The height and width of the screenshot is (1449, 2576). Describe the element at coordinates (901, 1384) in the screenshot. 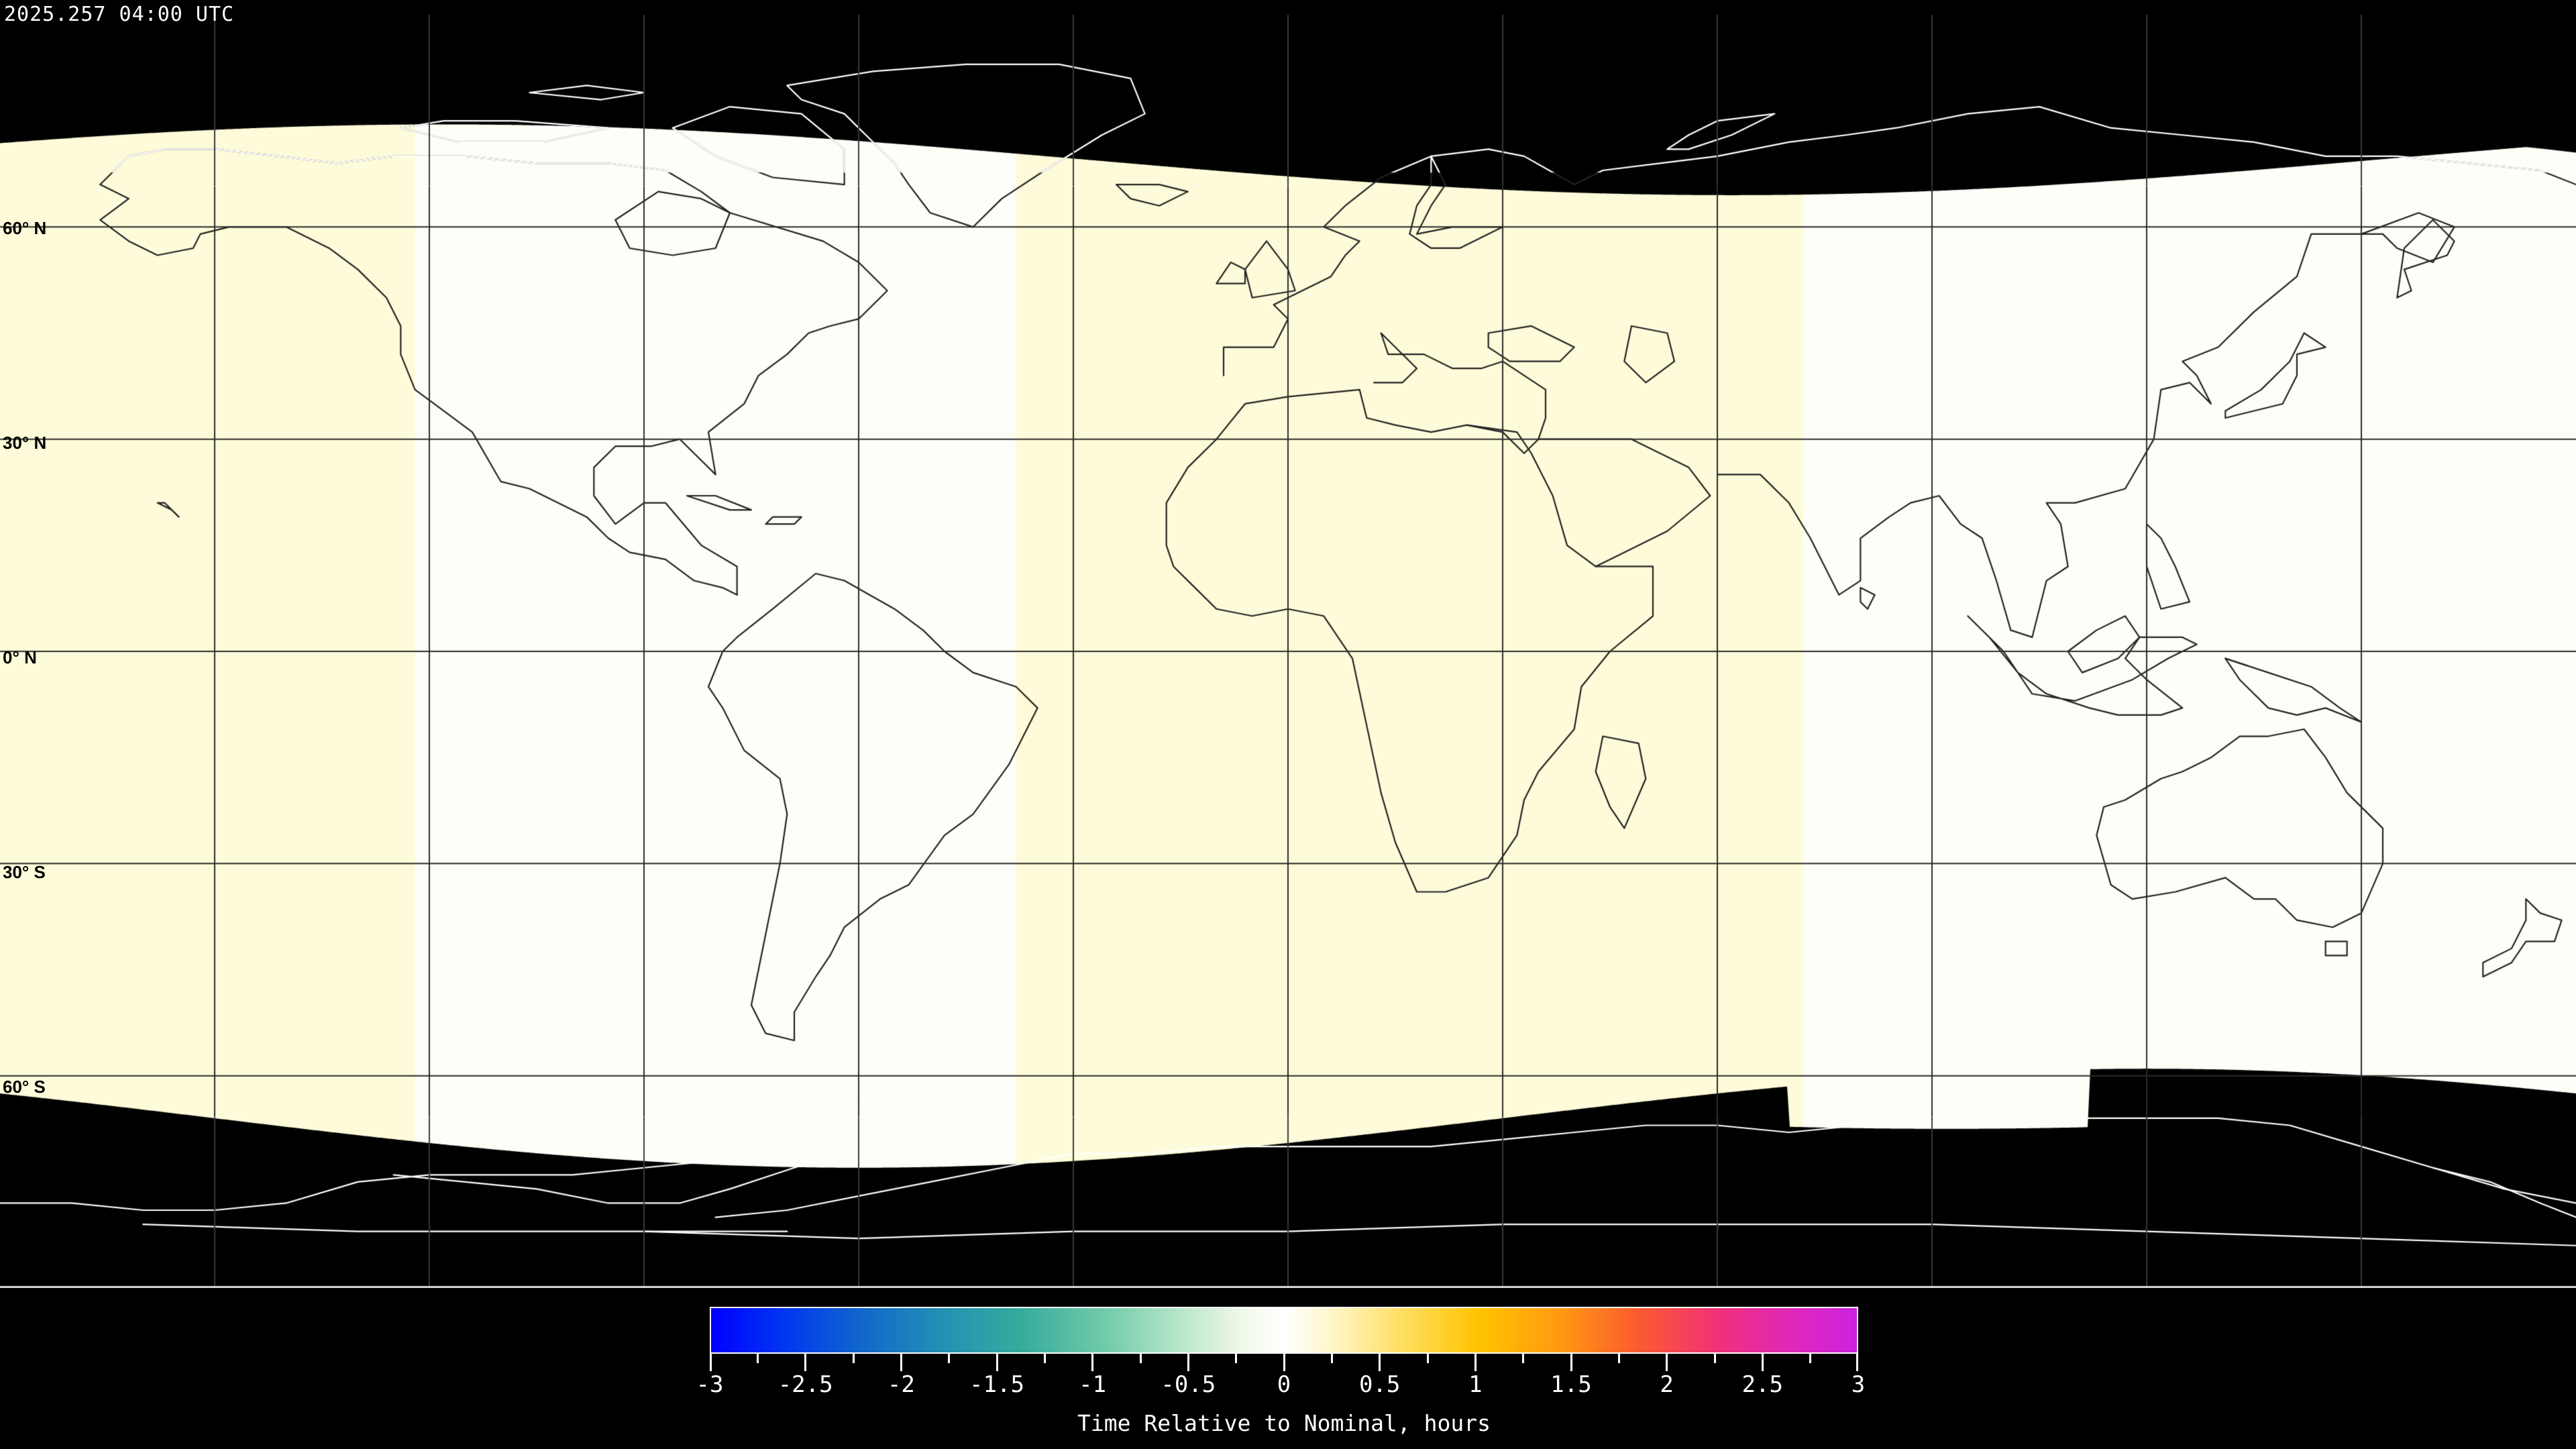

I see `colorbar-tick-label: -2` at that location.